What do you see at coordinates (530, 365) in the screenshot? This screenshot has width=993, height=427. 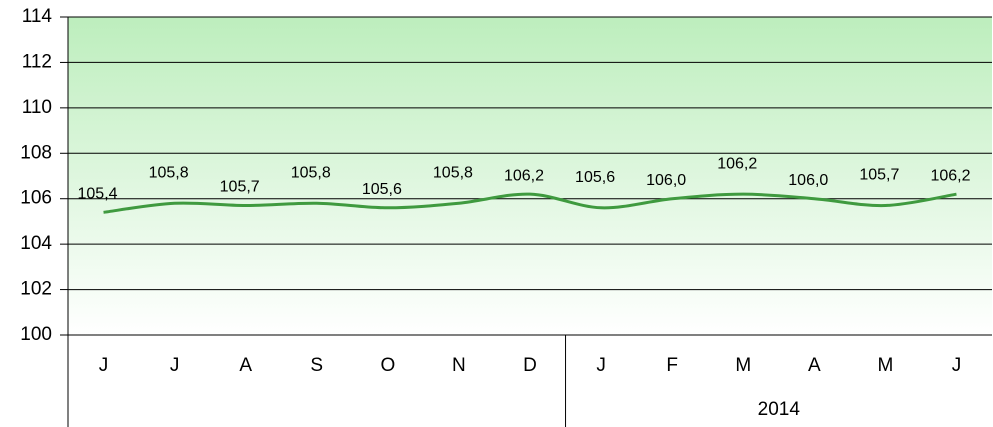 I see `x-tick-label: D` at bounding box center [530, 365].